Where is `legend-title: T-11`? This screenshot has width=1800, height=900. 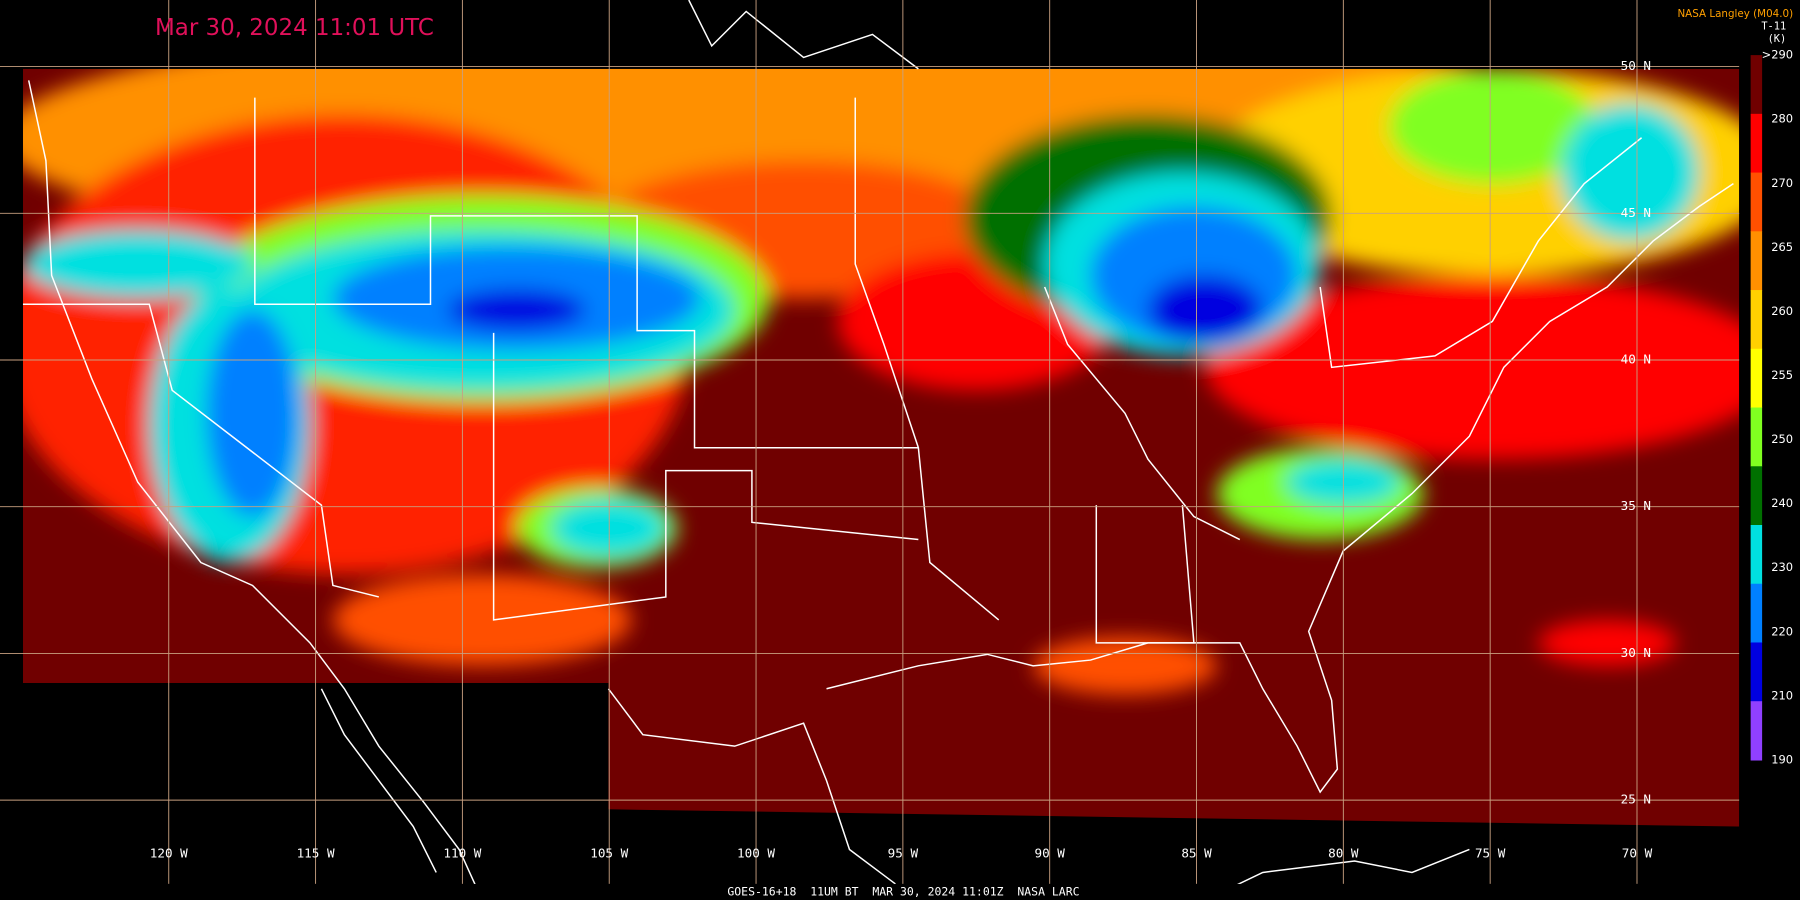 legend-title: T-11 is located at coordinates (1773, 26).